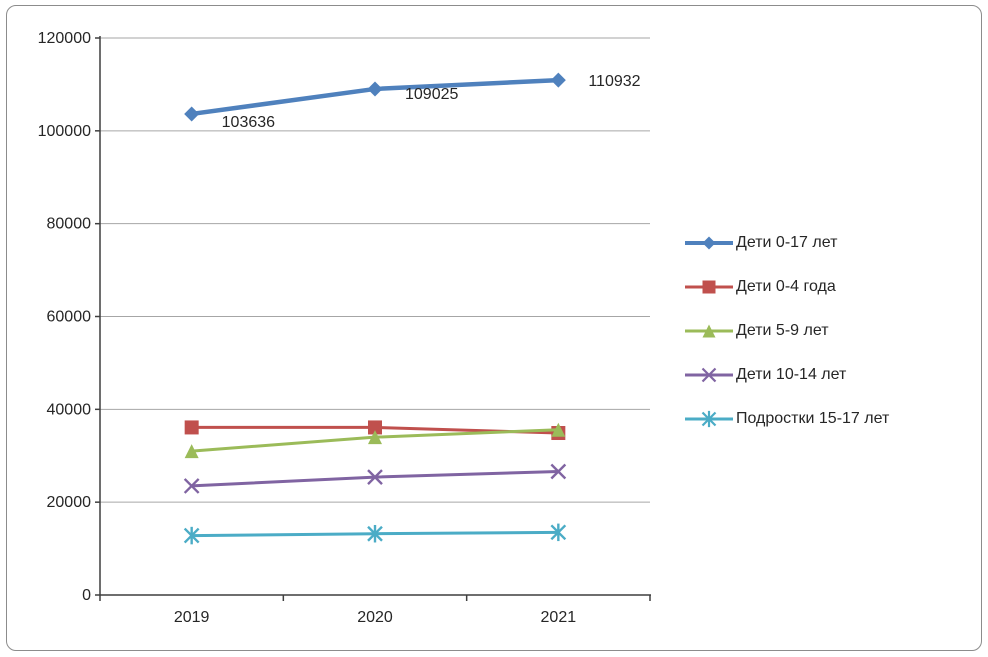 This screenshot has height=657, width=988. What do you see at coordinates (791, 374) in the screenshot?
I see `legend-label: Дети 10-14 лет` at bounding box center [791, 374].